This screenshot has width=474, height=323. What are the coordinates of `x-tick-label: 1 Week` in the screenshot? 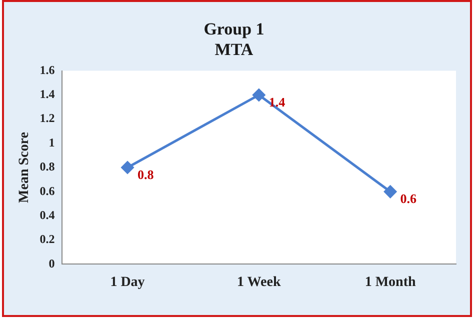 It's located at (259, 282).